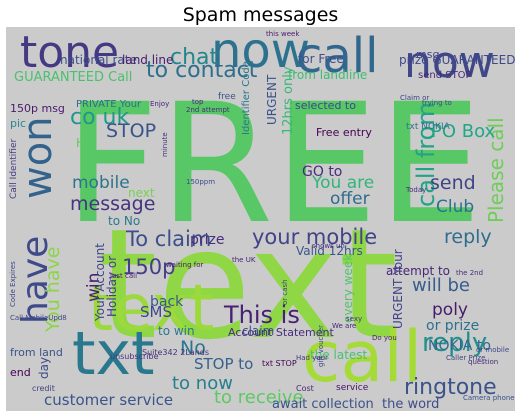  Describe the element at coordinates (329, 251) in the screenshot. I see `cloud-word: Valid 12hrs` at that location.